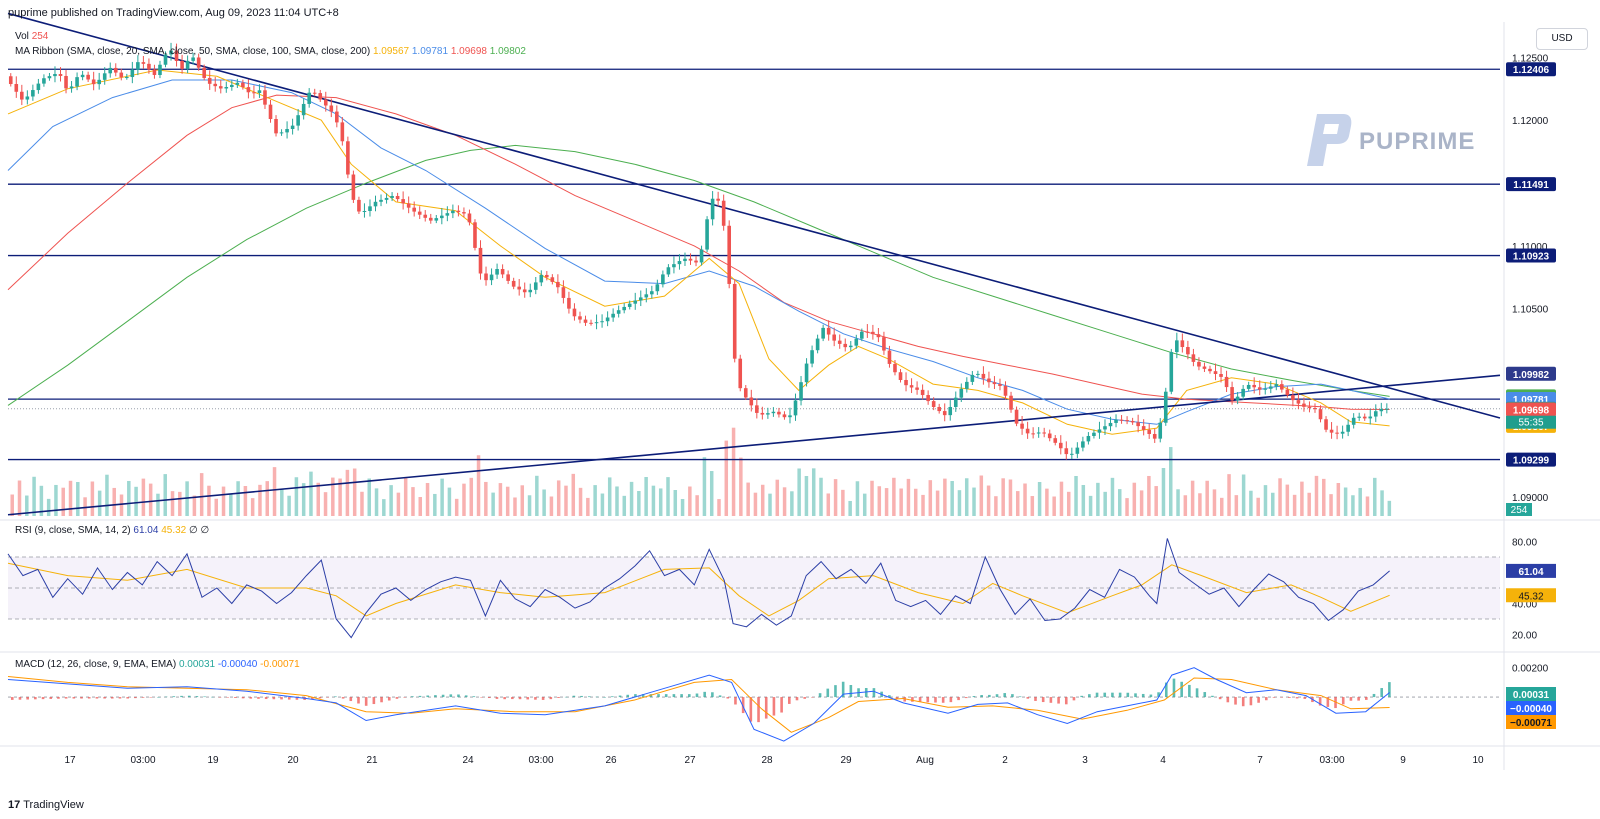 This screenshot has height=819, width=1600. I want to click on price-label-text: 1.09781, so click(1531, 400).